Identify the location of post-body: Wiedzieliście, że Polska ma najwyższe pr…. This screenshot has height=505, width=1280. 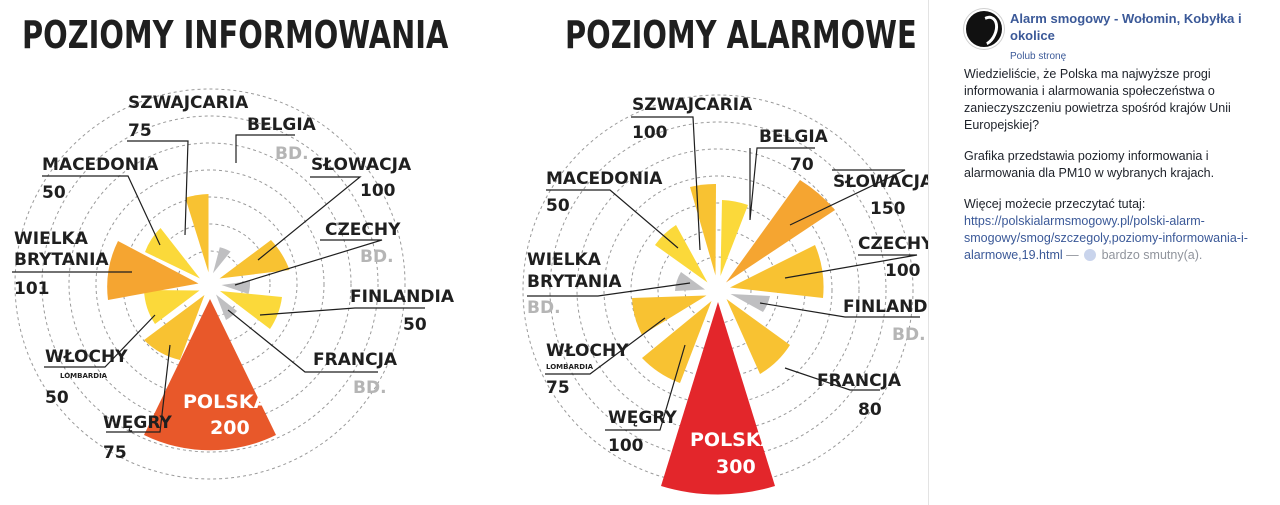
(1118, 165).